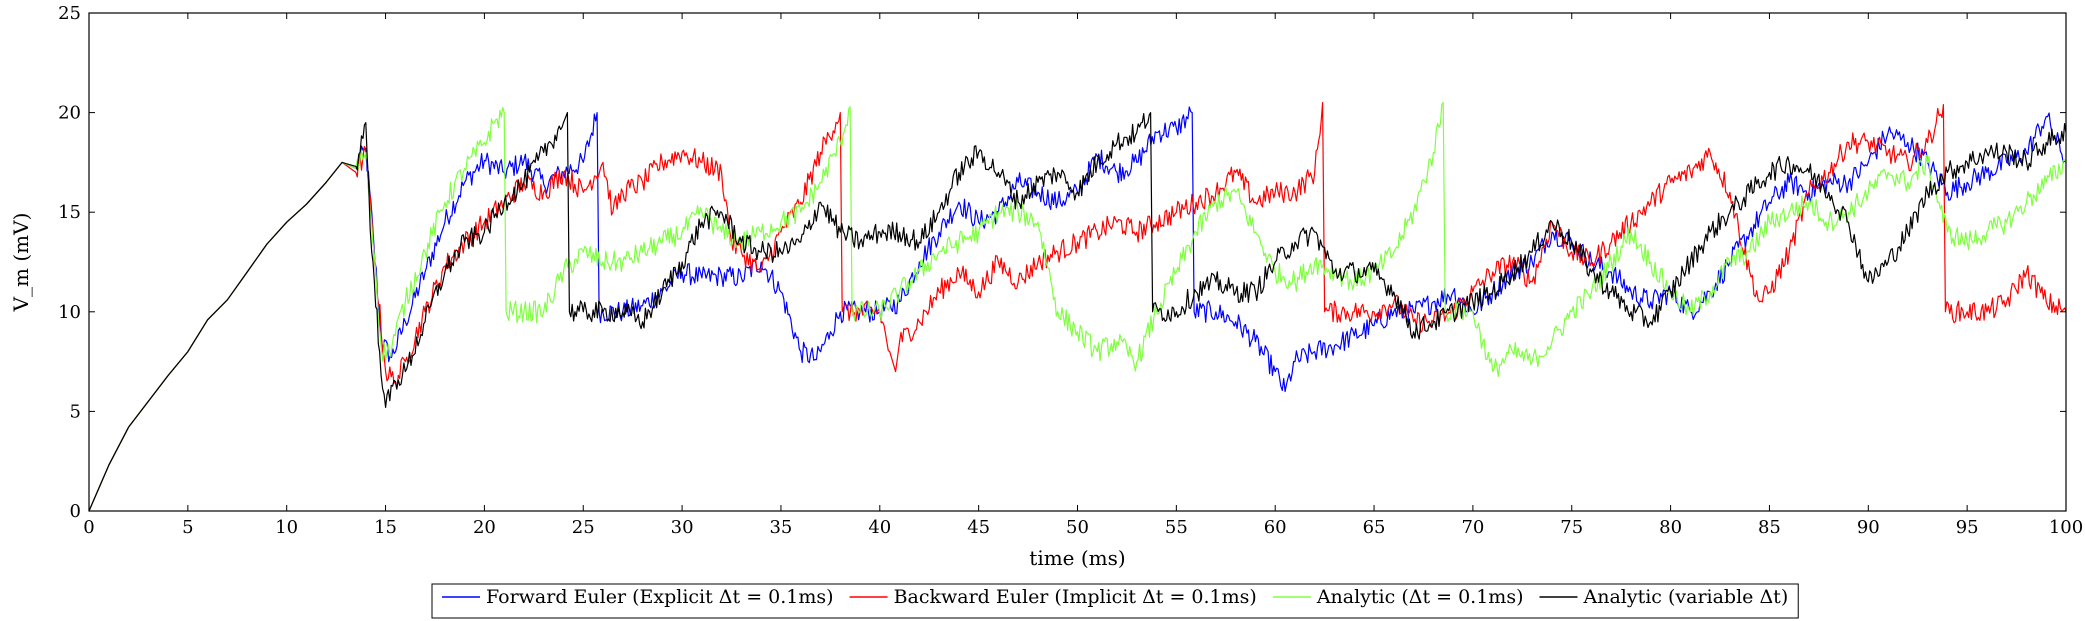  I want to click on x-tick-label: 95, so click(1967, 527).